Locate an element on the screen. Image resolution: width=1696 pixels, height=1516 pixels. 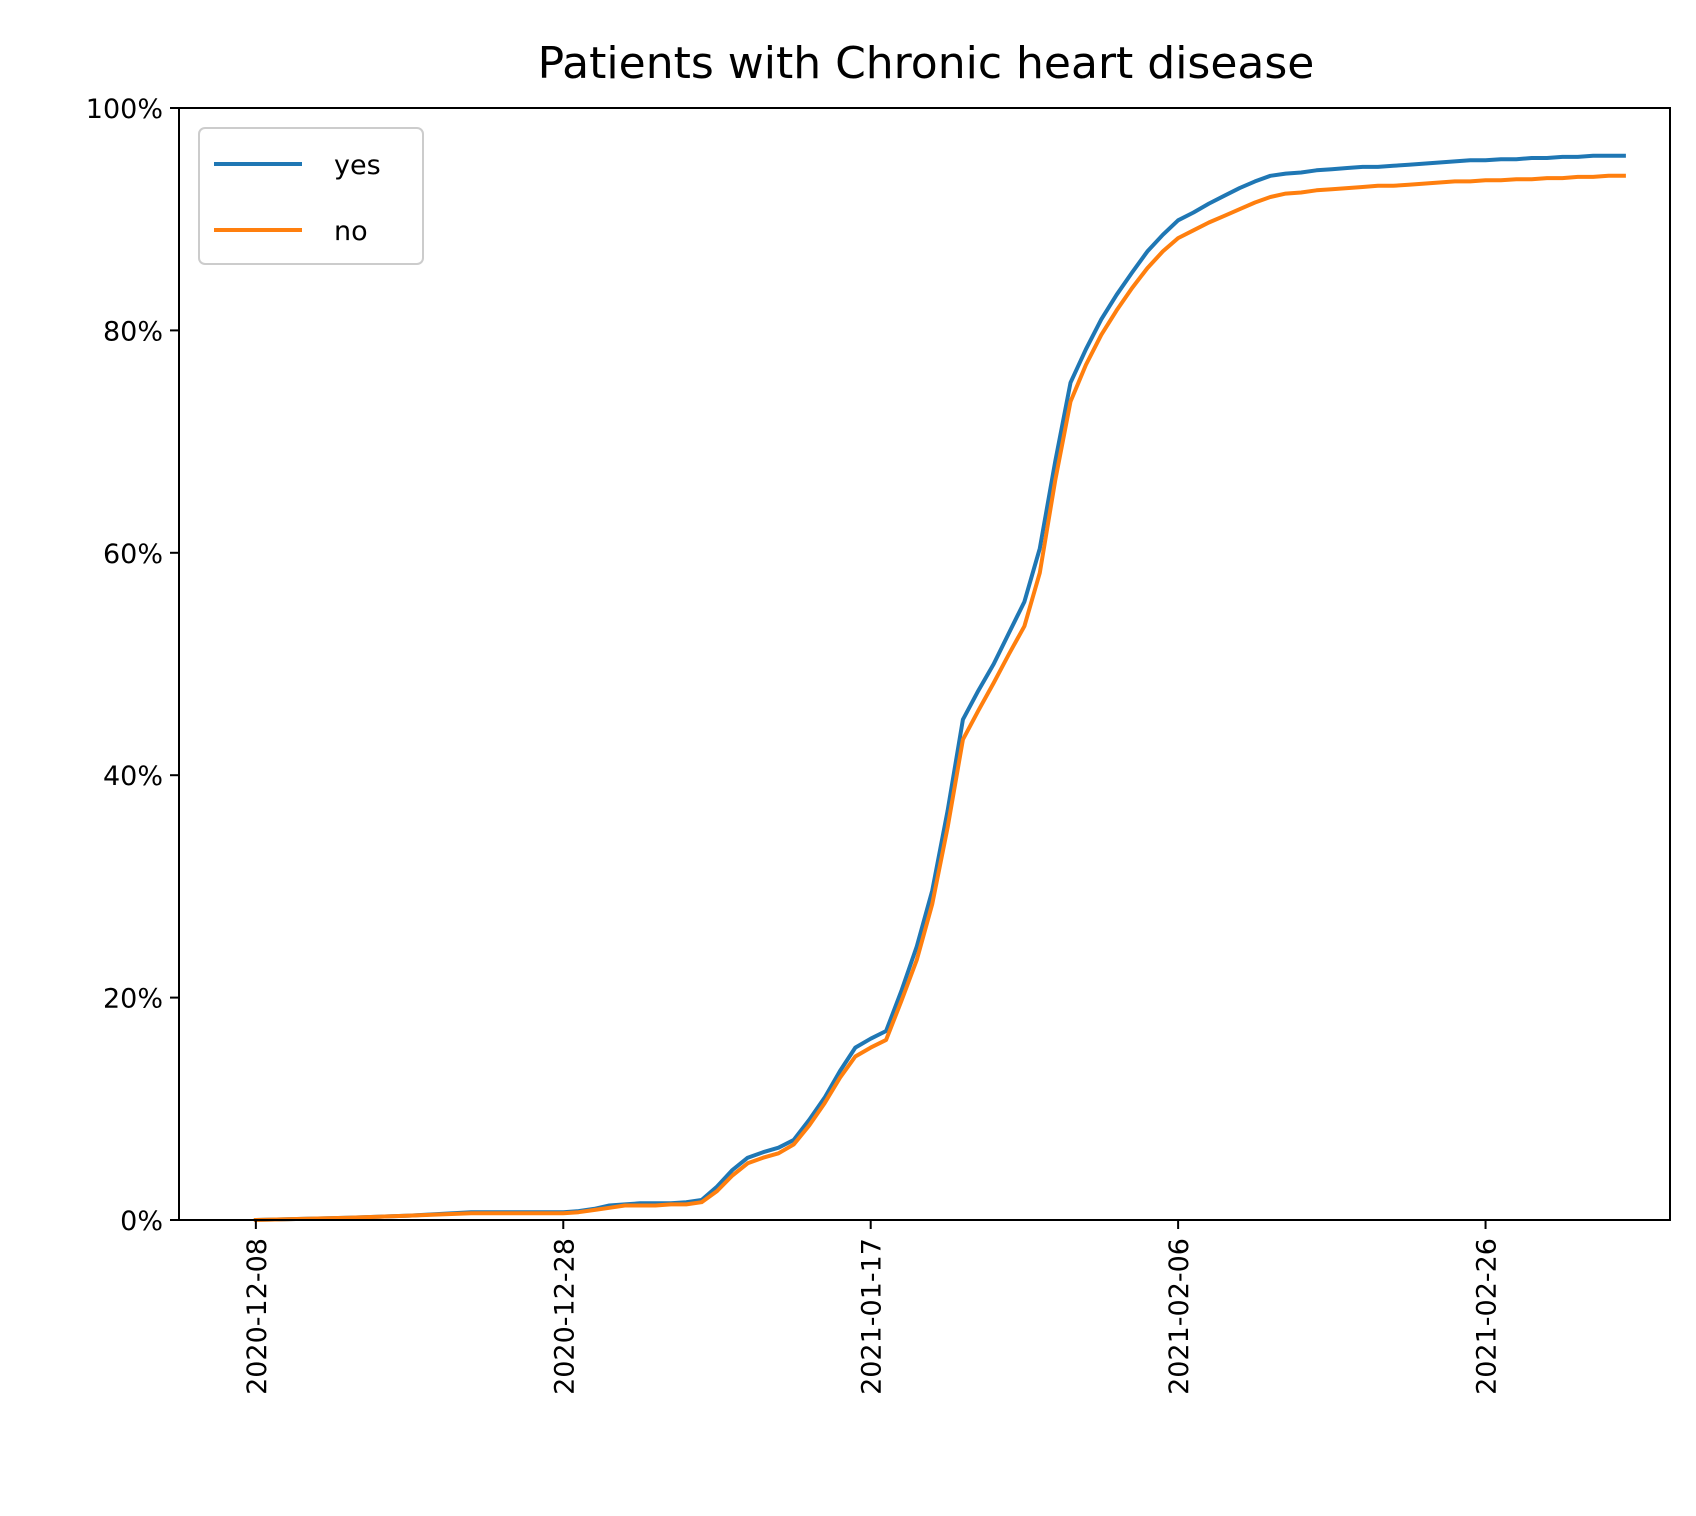
x-tick-label: 2020-12-08 is located at coordinates (257, 1316).